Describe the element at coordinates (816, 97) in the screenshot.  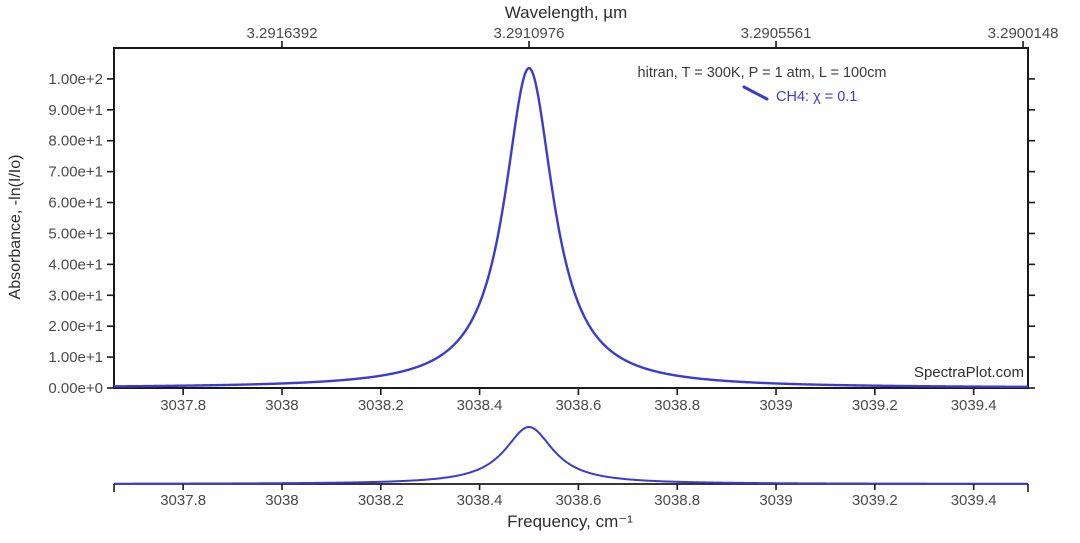
I see `legend-series-label: CH4: χ = 0.1` at that location.